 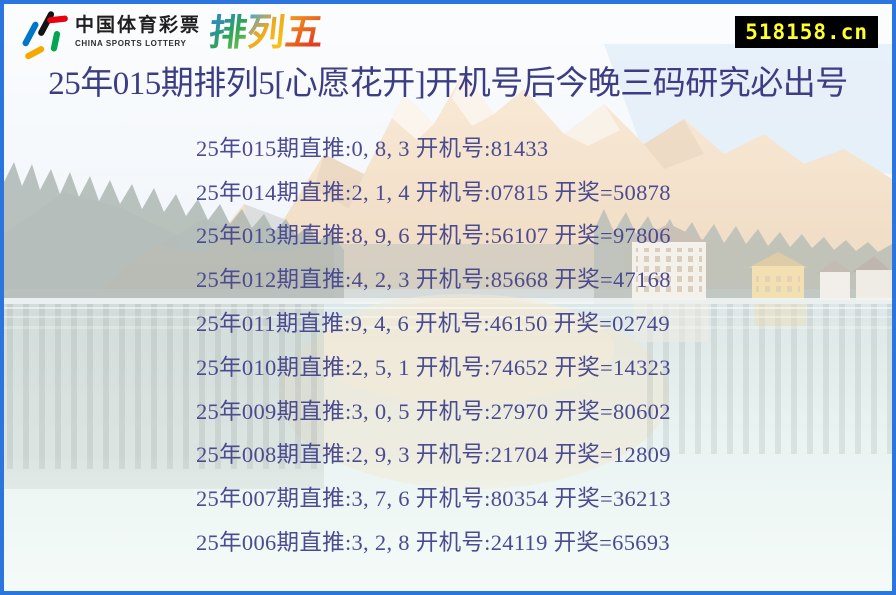 I want to click on header: 中国体育彩票 CHINA SPORTS LOTTERY 排 列 五, so click(x=171, y=35).